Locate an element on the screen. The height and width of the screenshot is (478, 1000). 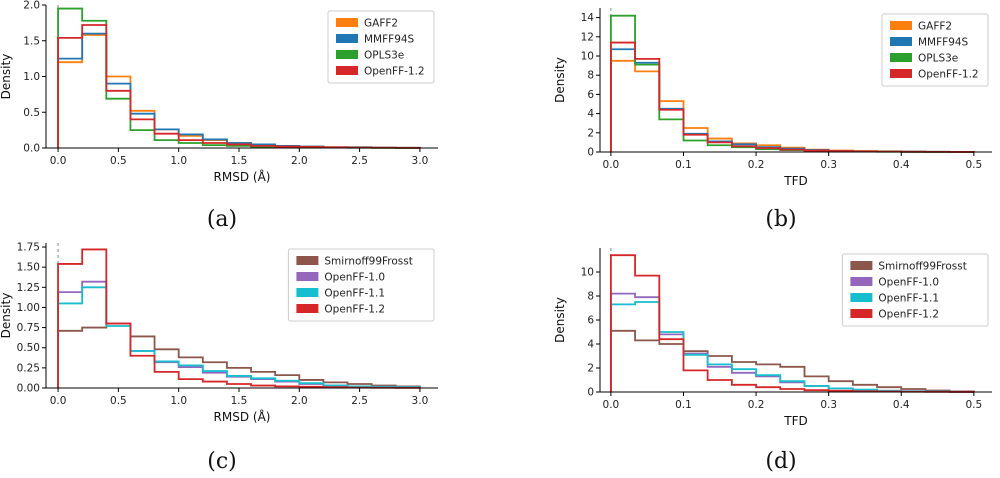
y-tick-label: 1.0 is located at coordinates (31, 77).